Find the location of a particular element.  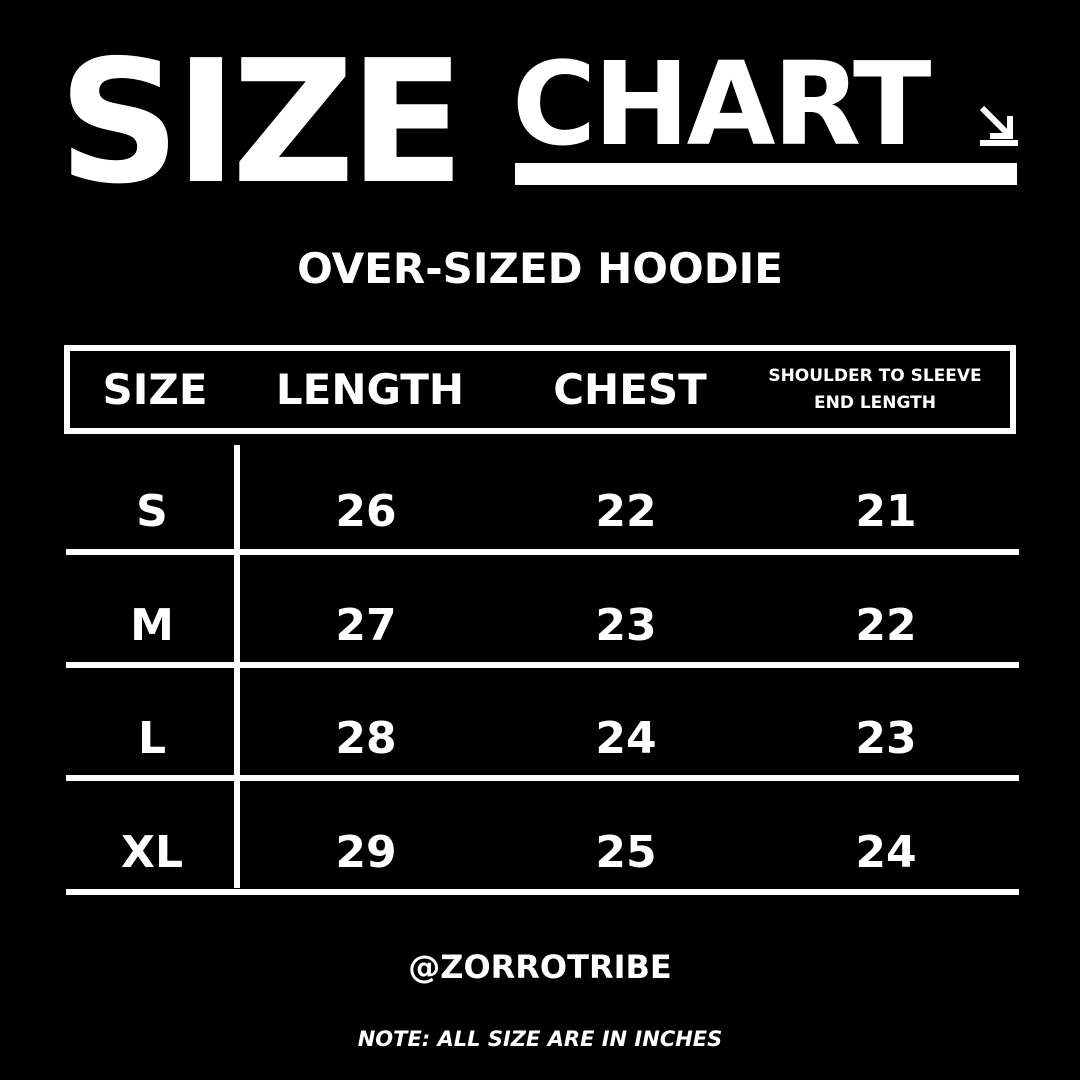

title-underline is located at coordinates (766, 174).